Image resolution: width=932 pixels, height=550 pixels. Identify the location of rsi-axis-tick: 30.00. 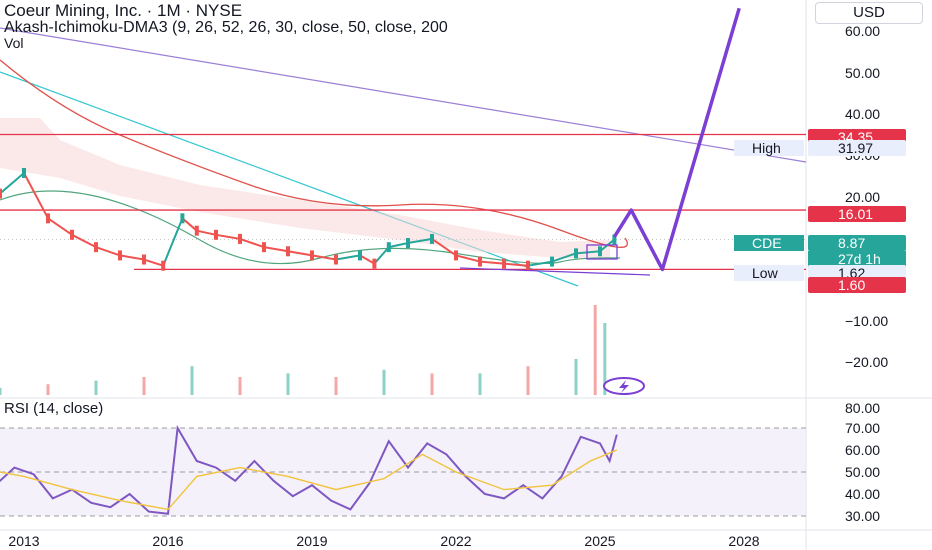
(862, 516).